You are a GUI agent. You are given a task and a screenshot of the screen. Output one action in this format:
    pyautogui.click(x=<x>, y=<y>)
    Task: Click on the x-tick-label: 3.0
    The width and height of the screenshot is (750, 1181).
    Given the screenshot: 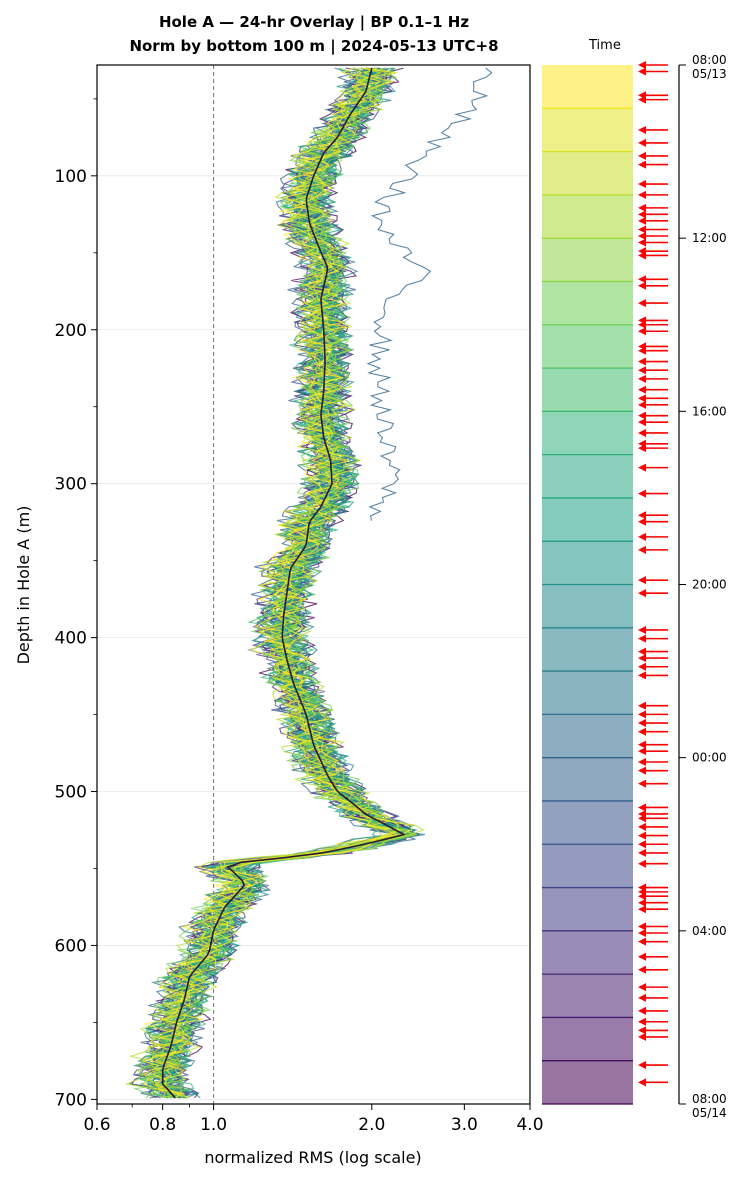 What is the action you would take?
    pyautogui.click(x=464, y=1125)
    